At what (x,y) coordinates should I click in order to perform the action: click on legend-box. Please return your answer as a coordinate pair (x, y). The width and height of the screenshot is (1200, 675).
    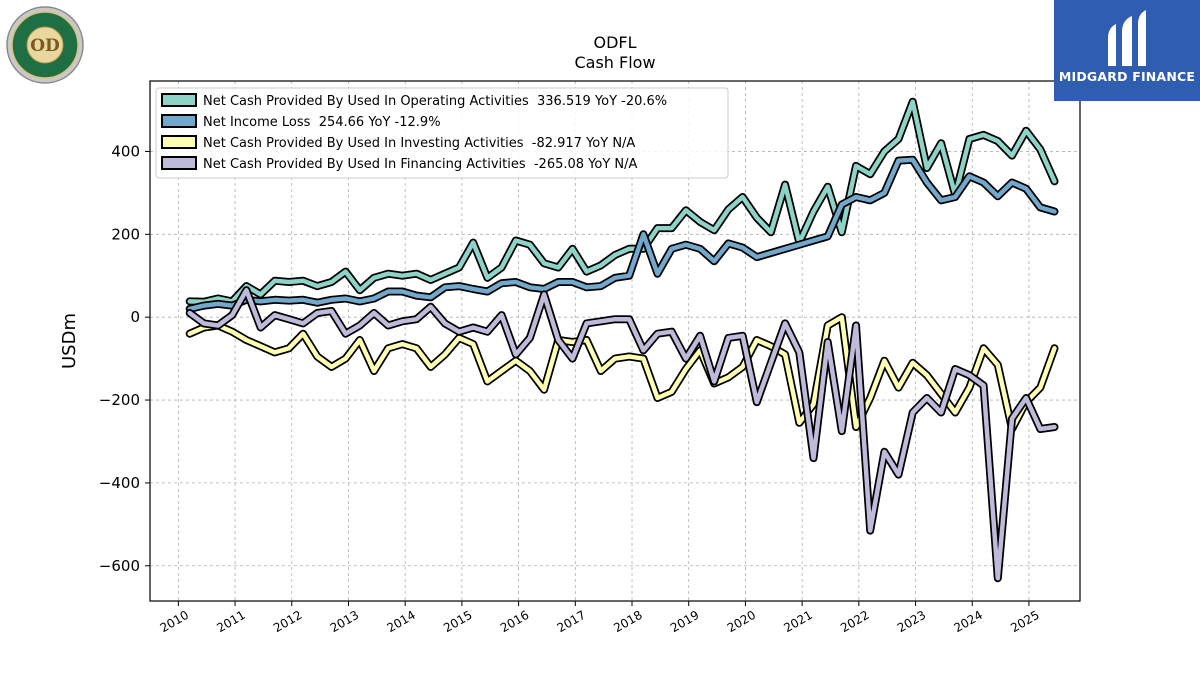
    Looking at the image, I should click on (442, 133).